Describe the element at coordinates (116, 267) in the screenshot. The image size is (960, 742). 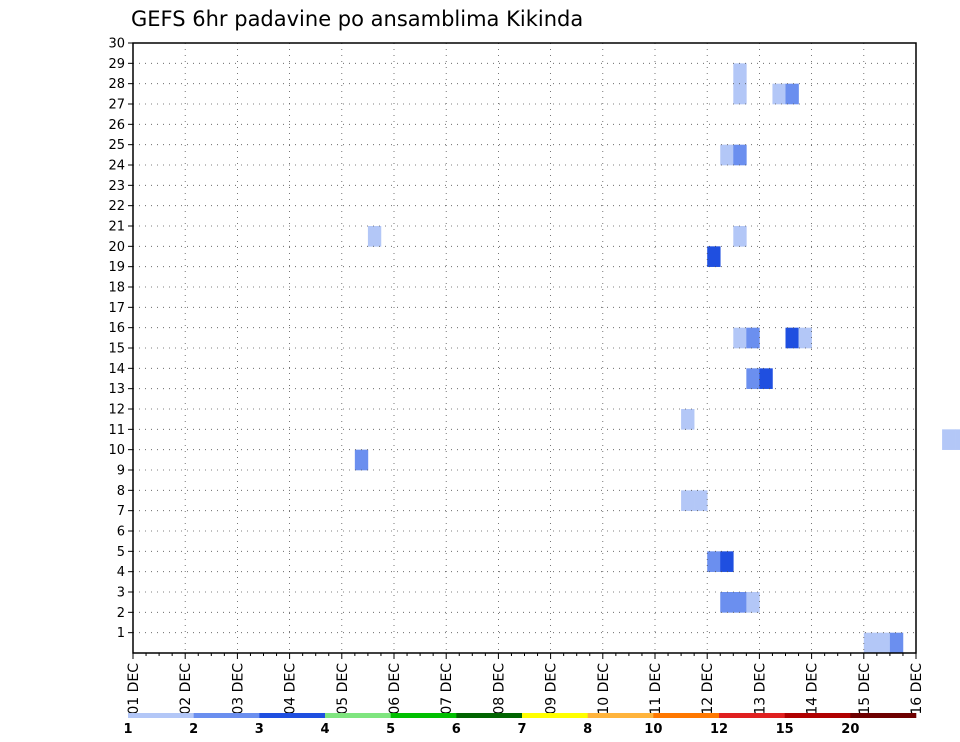
I see `y-tick-label: 19` at that location.